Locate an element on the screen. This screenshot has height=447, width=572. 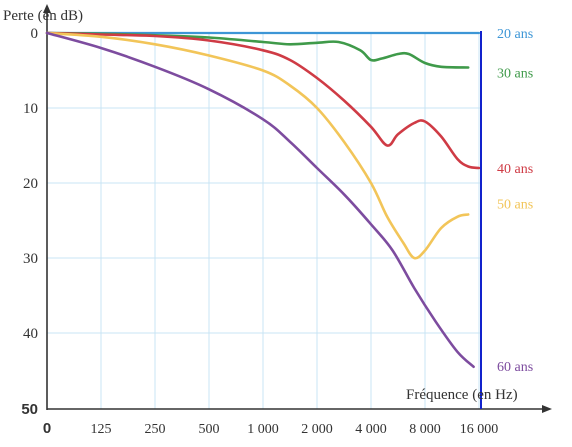
y-tick-label: 50 is located at coordinates (29, 409).